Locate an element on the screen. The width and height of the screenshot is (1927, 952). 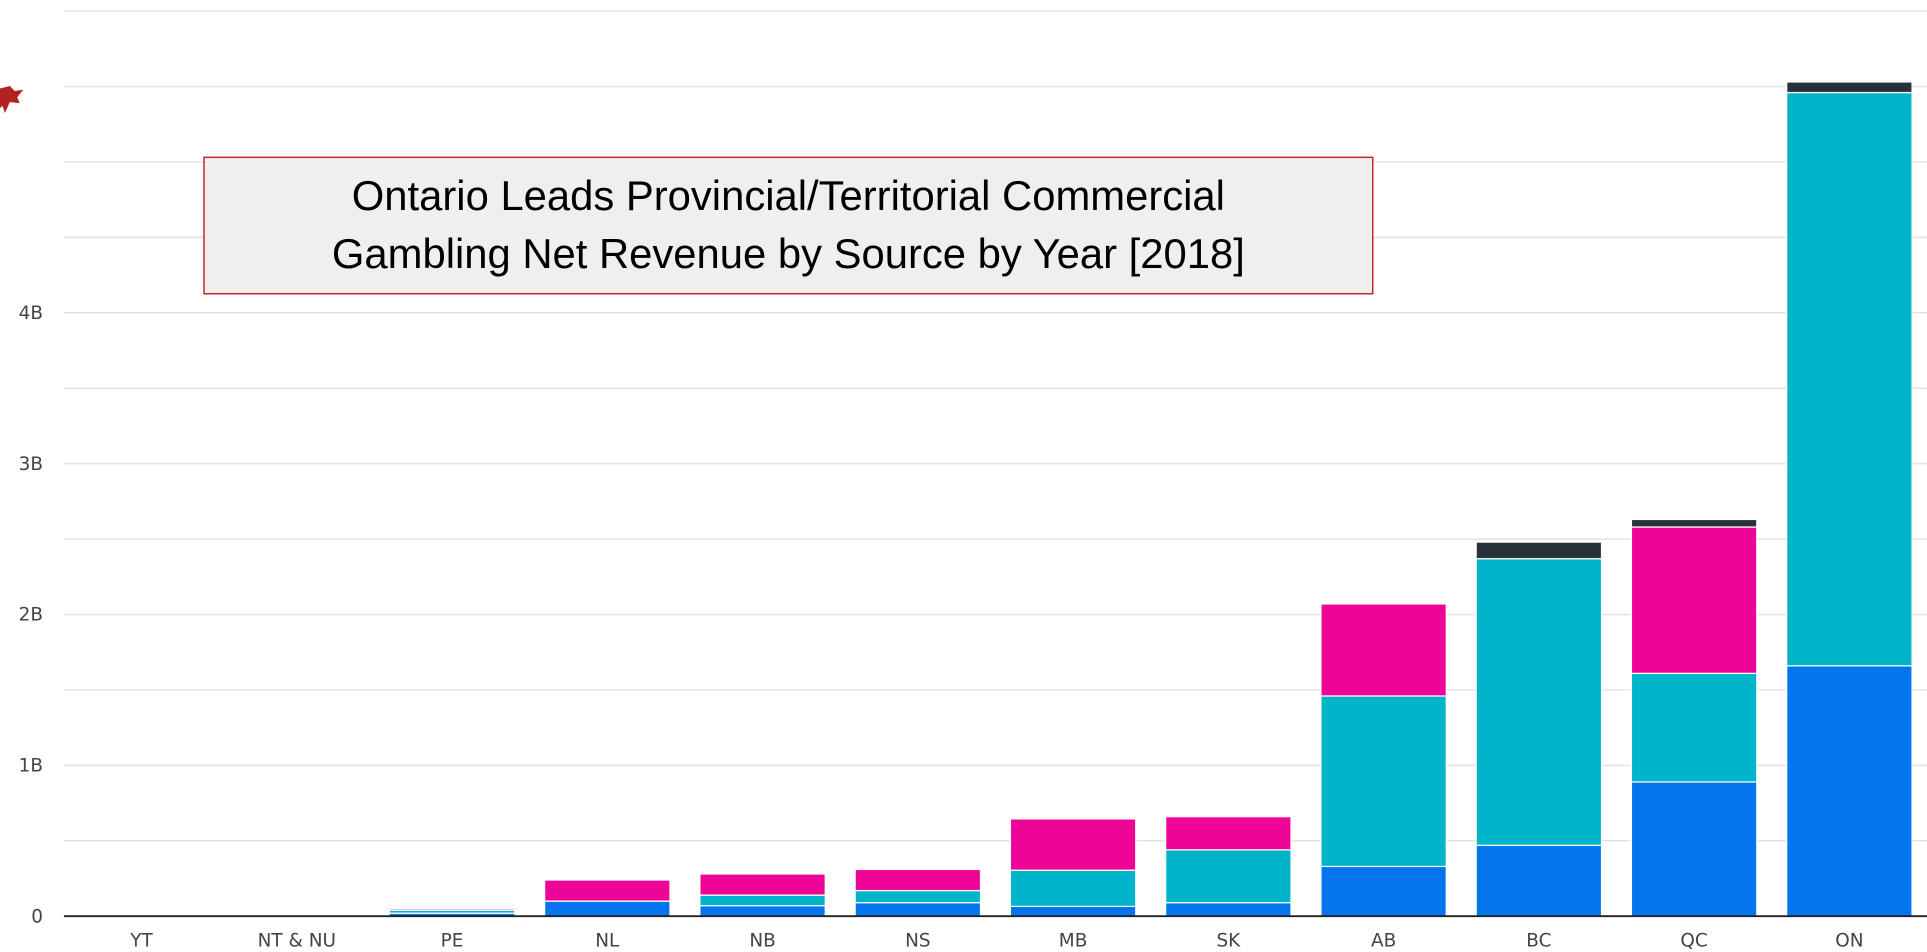
x-tick-label: AB is located at coordinates (1383, 940).